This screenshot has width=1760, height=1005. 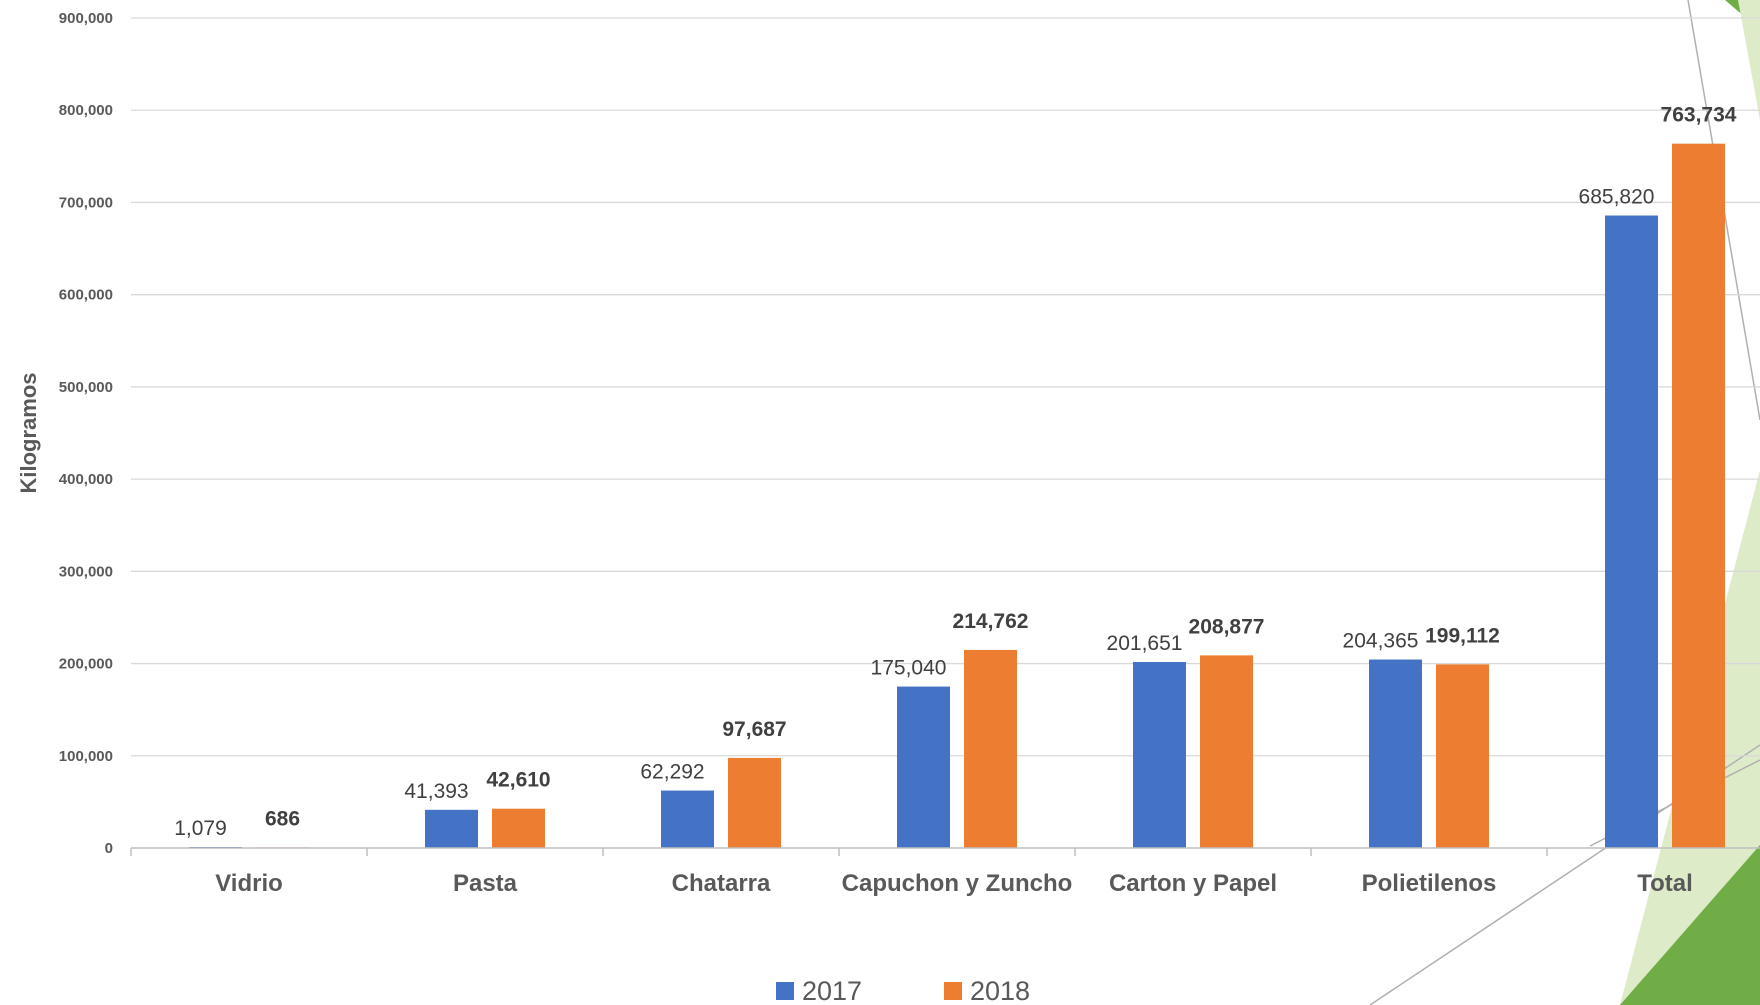 I want to click on data-label-2017: 1,079, so click(x=200, y=828).